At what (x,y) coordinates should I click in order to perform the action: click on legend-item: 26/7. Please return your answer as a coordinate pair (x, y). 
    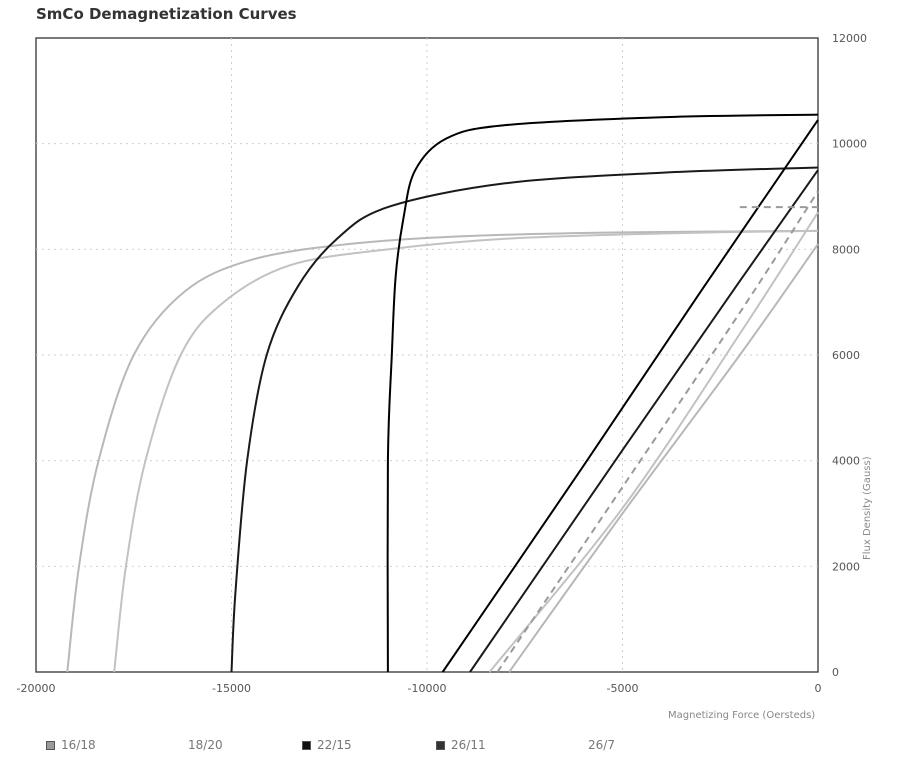
    Looking at the image, I should click on (601, 745).